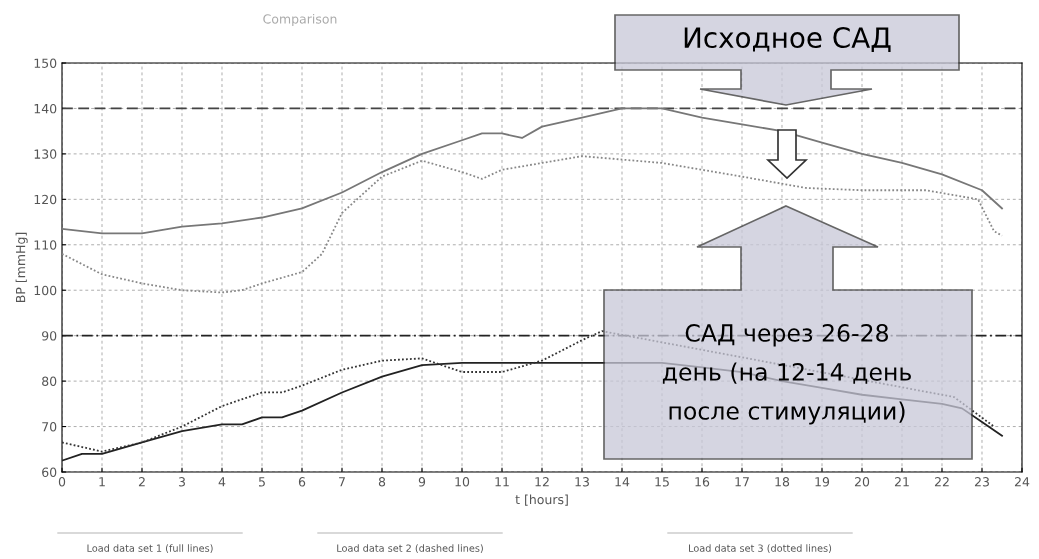 The height and width of the screenshot is (559, 1039). Describe the element at coordinates (462, 482) in the screenshot. I see `x-tick-label: 10` at that location.